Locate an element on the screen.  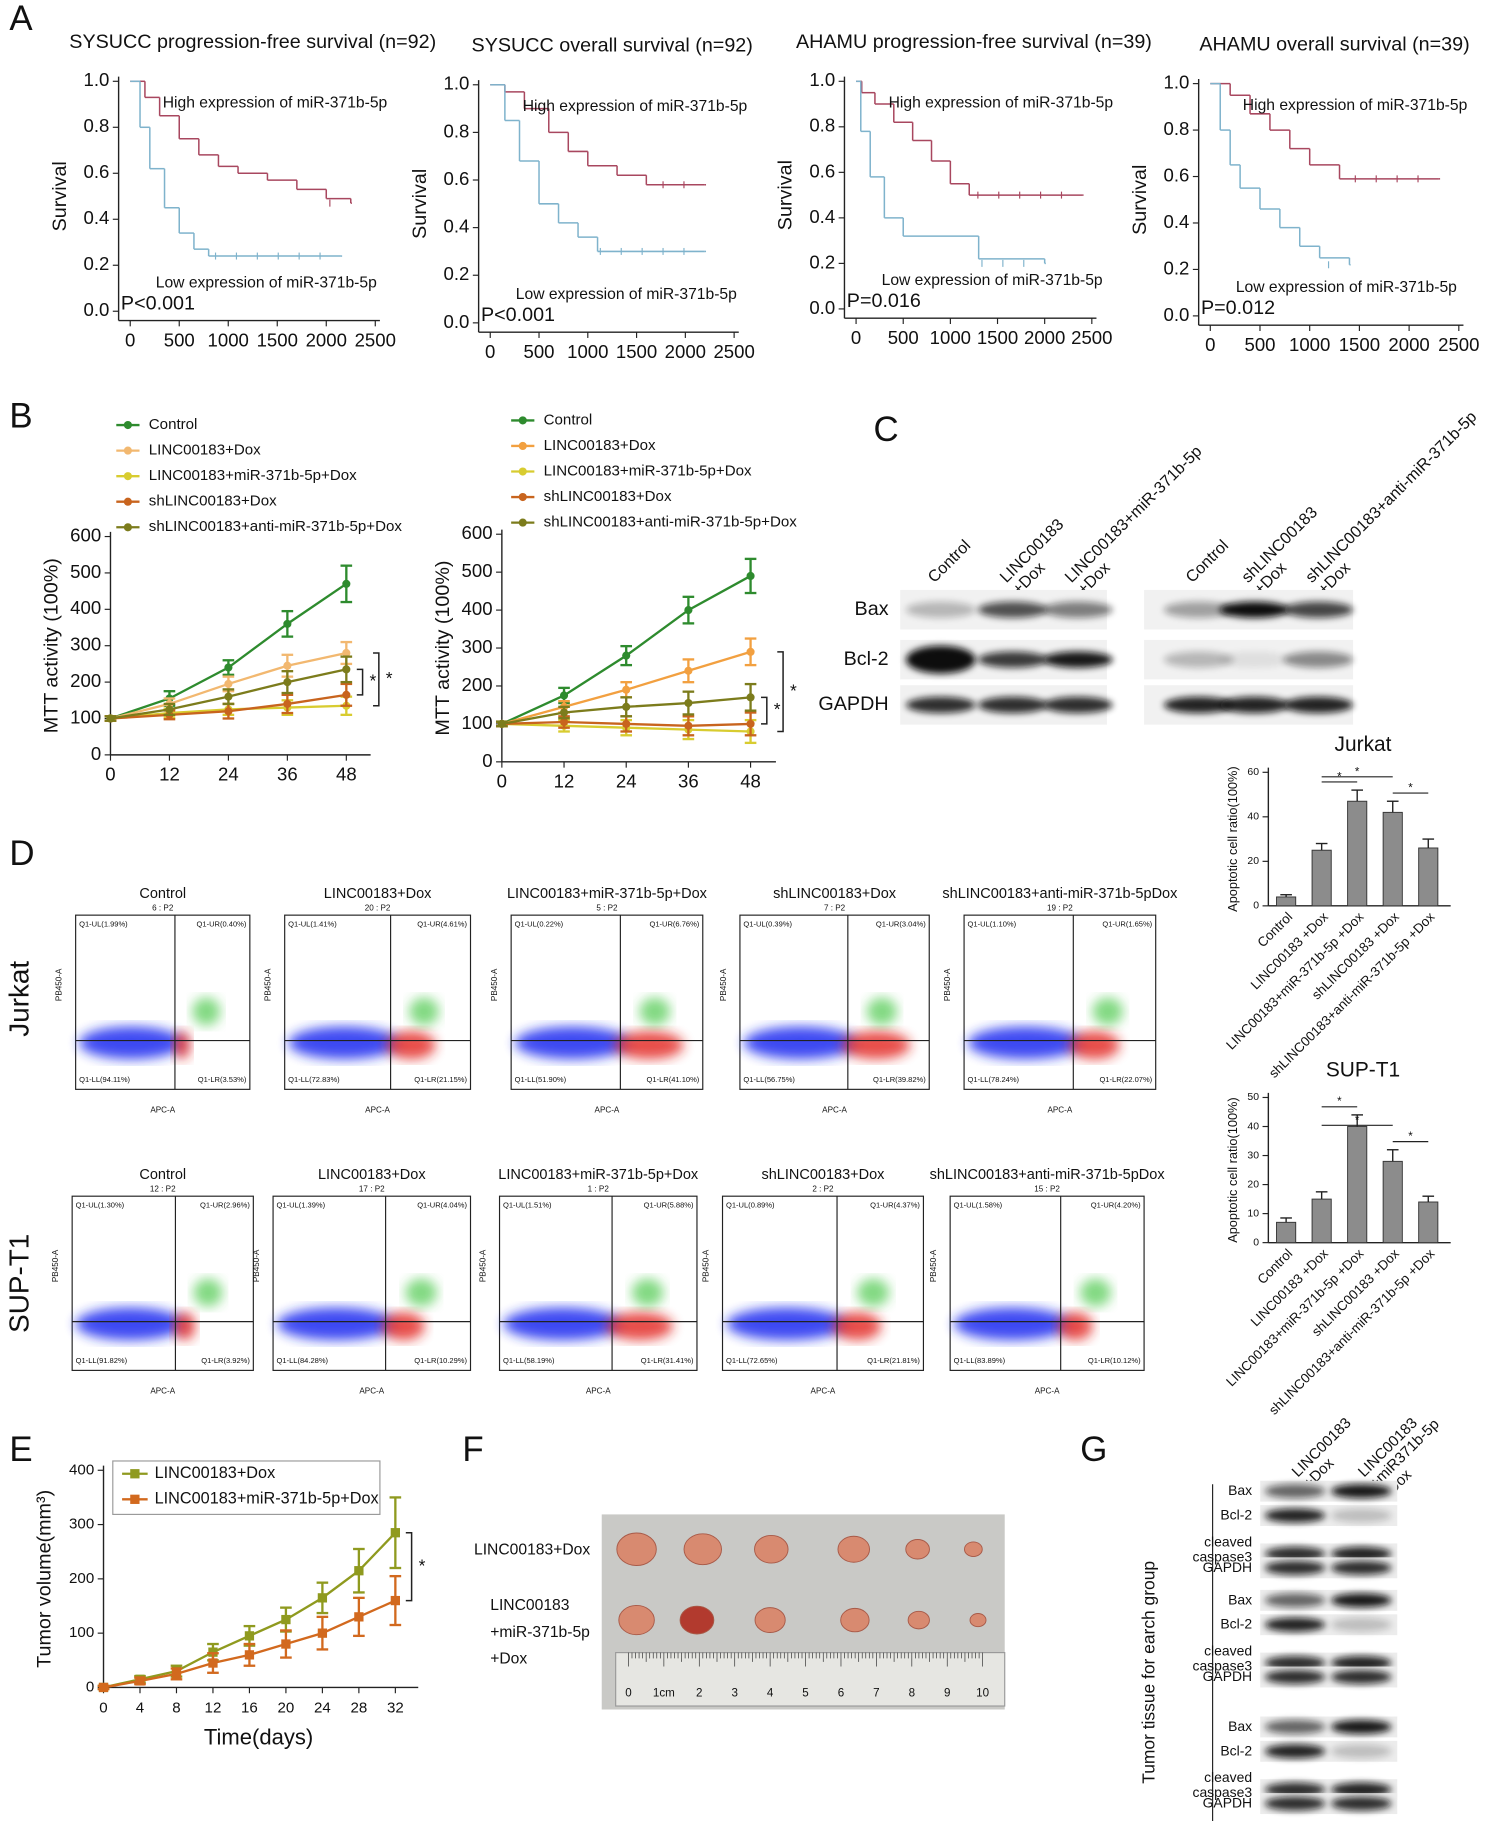
blot-row-label: cleaved caspase3 is located at coordinates (1222, 1657).